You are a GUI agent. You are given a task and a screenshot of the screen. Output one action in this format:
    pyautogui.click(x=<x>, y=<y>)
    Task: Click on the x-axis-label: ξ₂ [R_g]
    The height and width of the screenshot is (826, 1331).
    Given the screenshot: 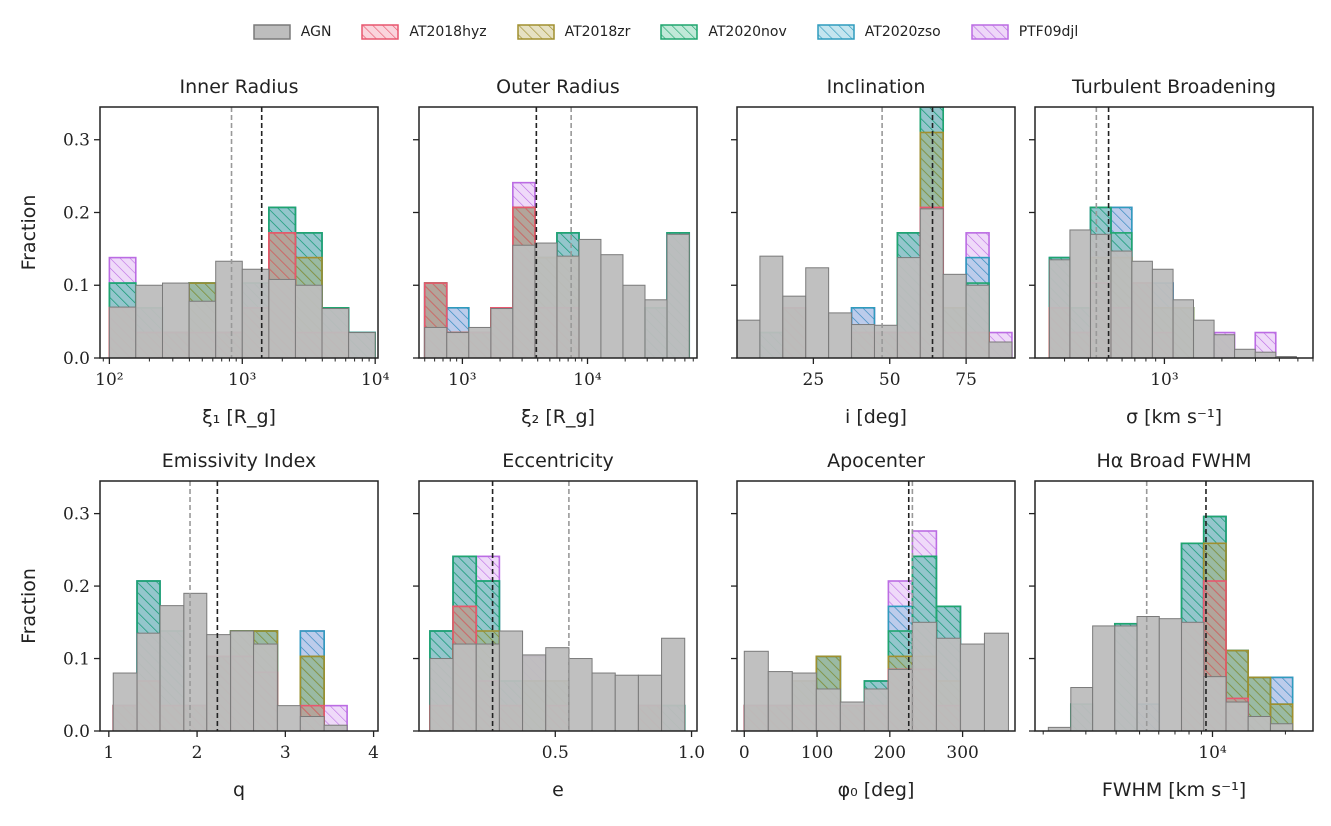 What is the action you would take?
    pyautogui.click(x=558, y=417)
    